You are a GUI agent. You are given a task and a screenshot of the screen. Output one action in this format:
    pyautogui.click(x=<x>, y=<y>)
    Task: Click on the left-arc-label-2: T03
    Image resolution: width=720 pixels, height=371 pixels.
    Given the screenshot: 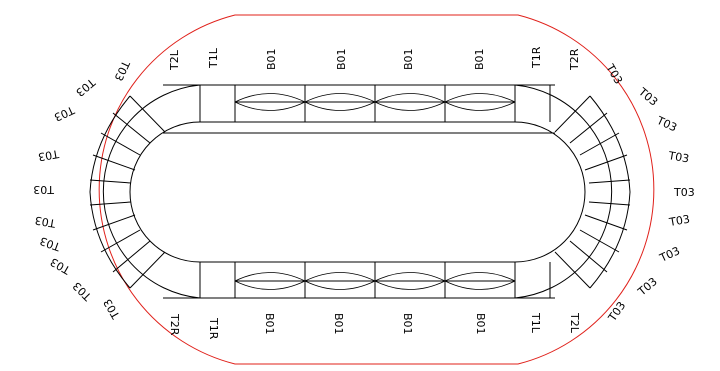 What is the action you would take?
    pyautogui.click(x=85, y=87)
    